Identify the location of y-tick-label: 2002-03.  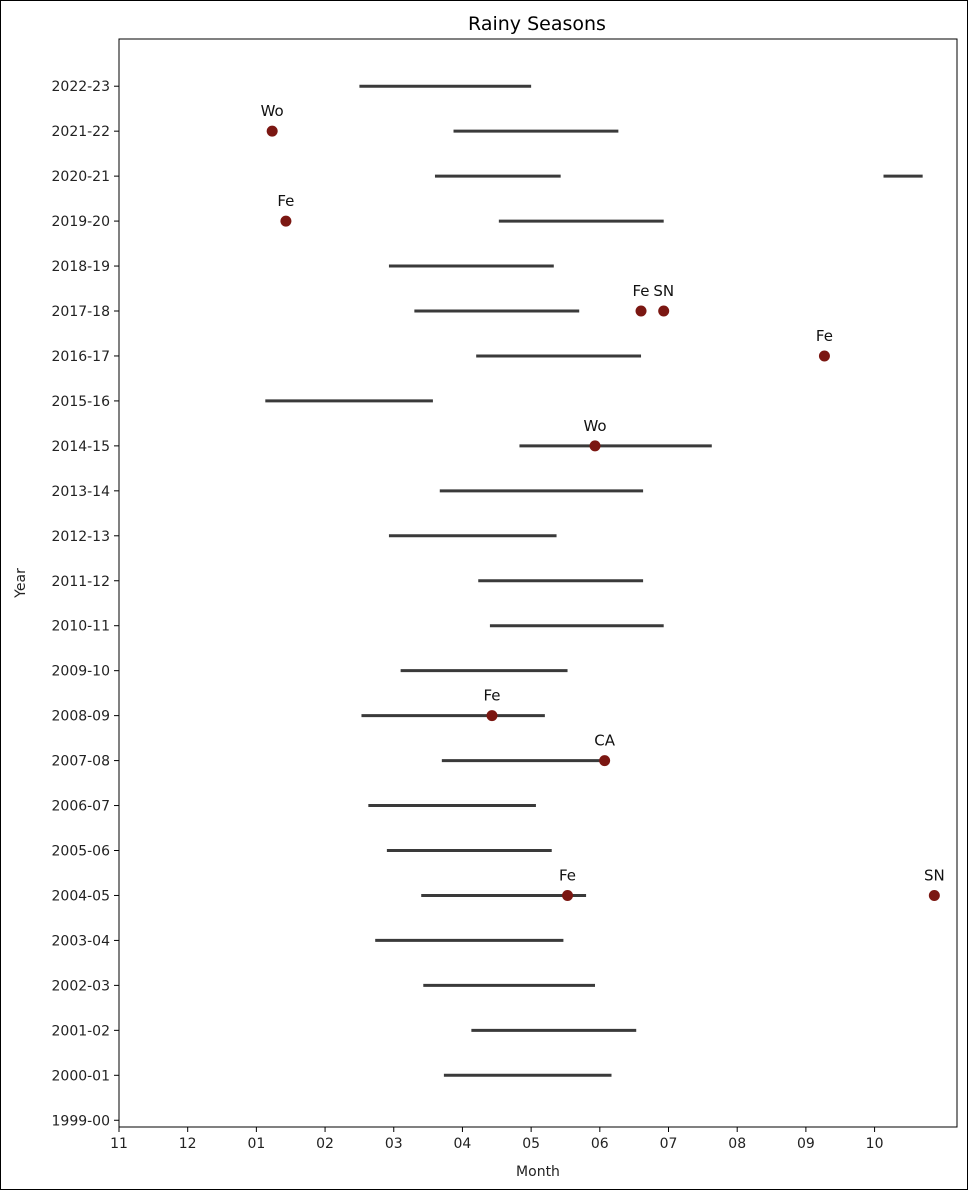
(81, 986).